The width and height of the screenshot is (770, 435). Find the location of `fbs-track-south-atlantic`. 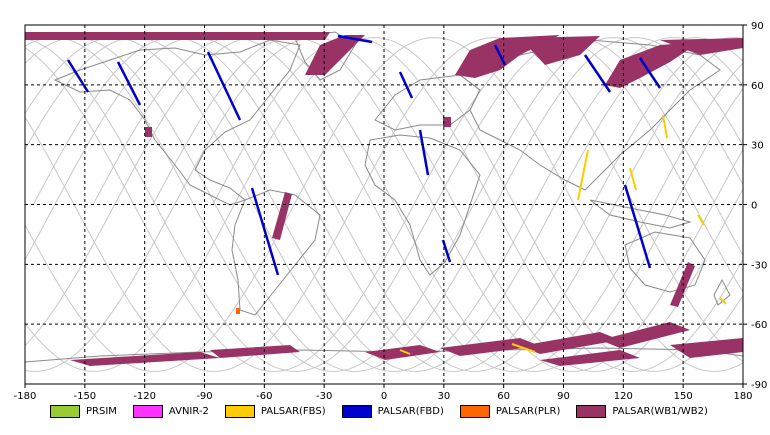

fbs-track-south-atlantic is located at coordinates (405, 352).